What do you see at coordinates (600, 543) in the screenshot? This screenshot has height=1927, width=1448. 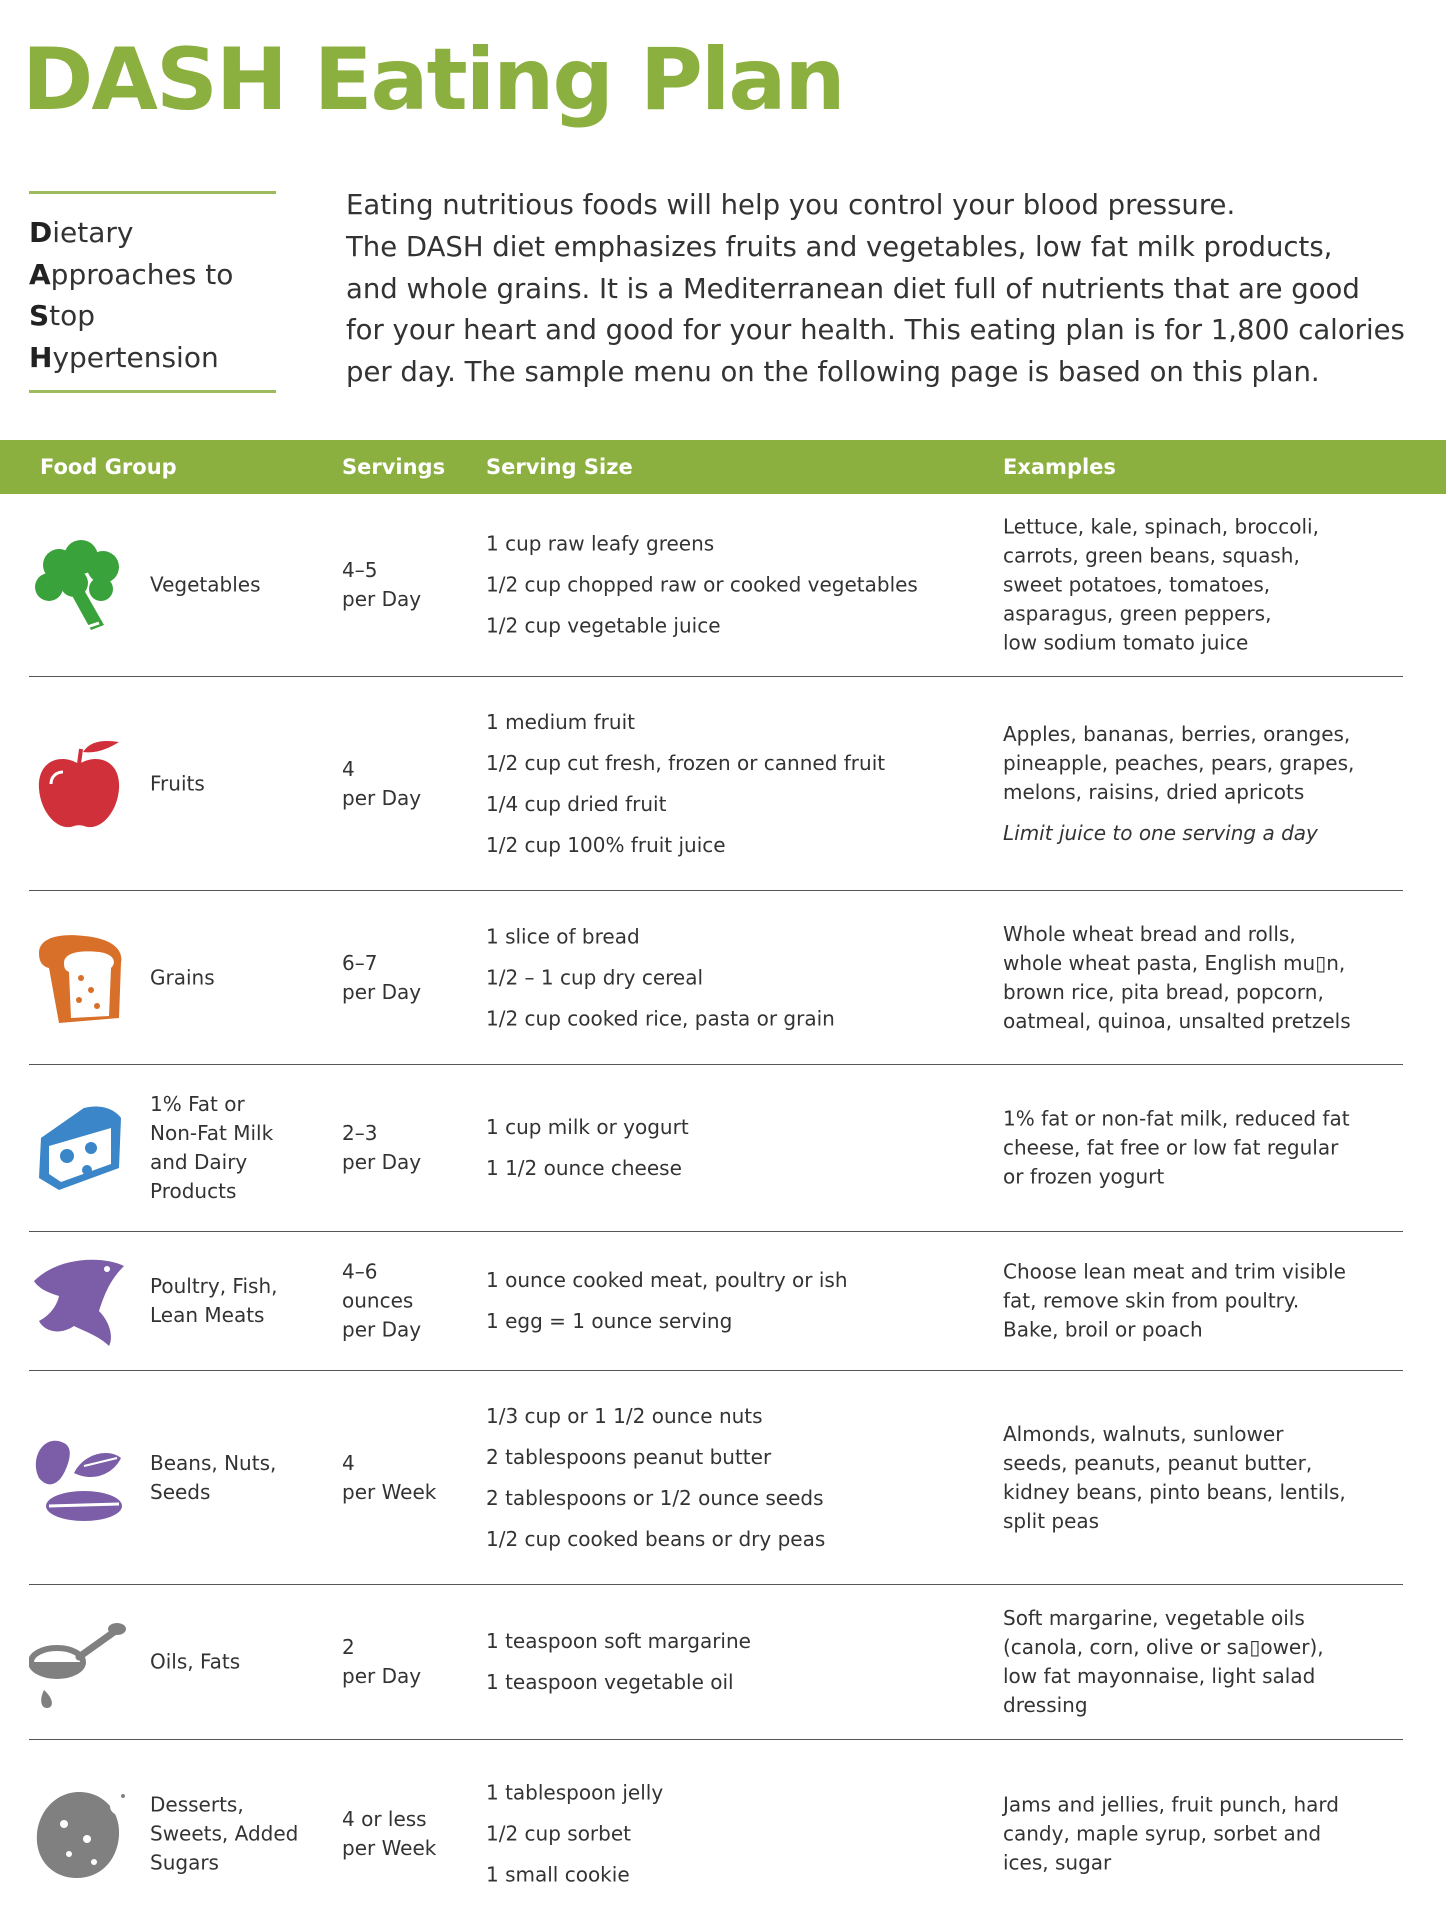 I see `serving-size-line: 1 cup raw leafy greens` at bounding box center [600, 543].